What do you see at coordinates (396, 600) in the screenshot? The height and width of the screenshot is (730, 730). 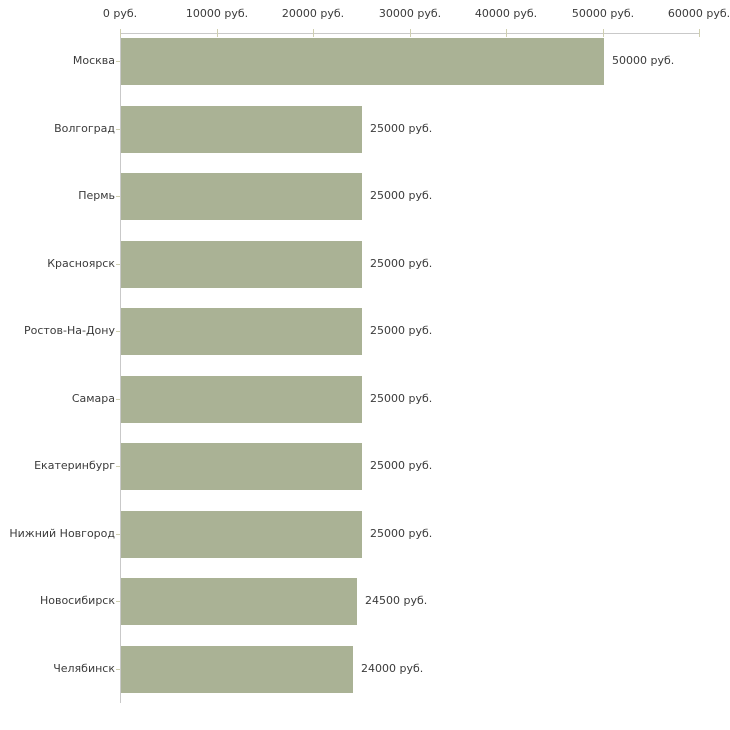 I see `value-label: 24500 руб.` at bounding box center [396, 600].